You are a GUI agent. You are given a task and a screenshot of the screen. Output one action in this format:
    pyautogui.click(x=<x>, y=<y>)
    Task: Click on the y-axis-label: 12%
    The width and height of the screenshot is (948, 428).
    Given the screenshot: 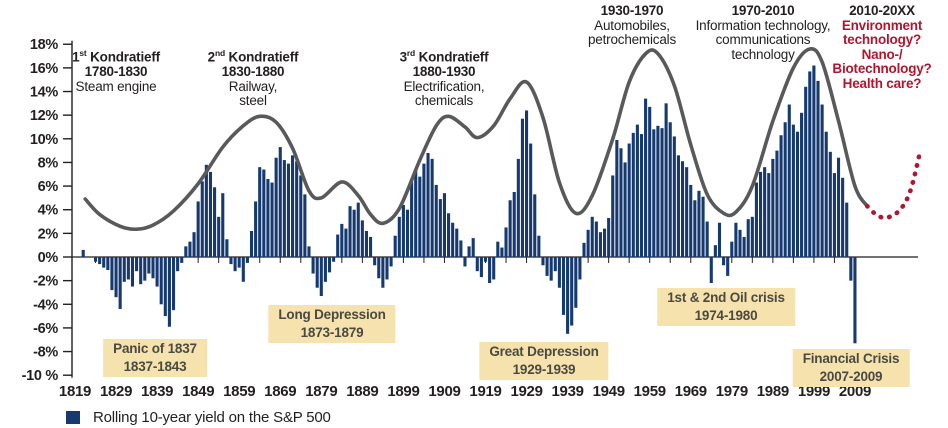 What is the action you would take?
    pyautogui.click(x=44, y=116)
    